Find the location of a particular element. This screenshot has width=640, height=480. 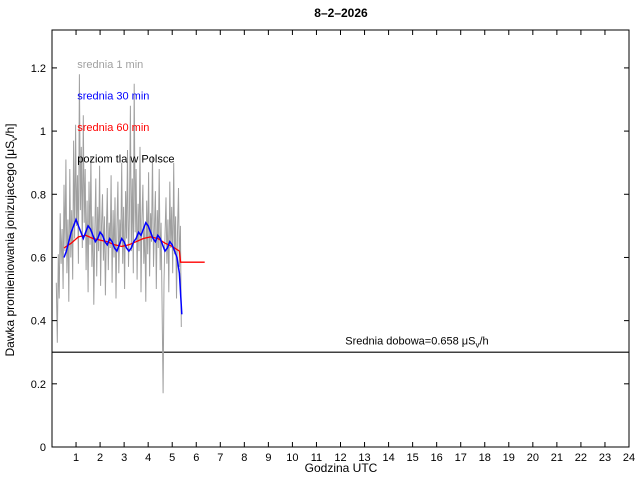

x-tick-label: 9 is located at coordinates (268, 458).